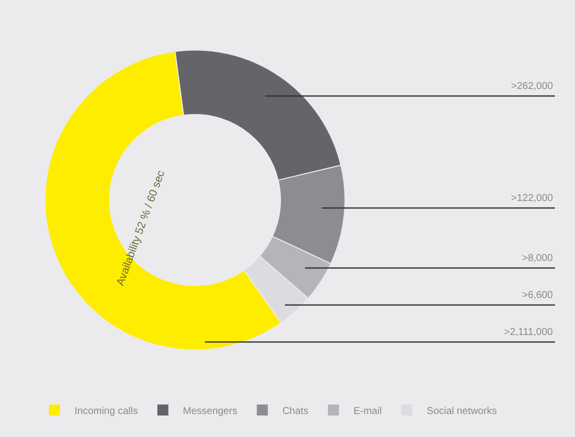 The height and width of the screenshot is (437, 575). Describe the element at coordinates (295, 411) in the screenshot. I see `legend-label: Chats` at that location.